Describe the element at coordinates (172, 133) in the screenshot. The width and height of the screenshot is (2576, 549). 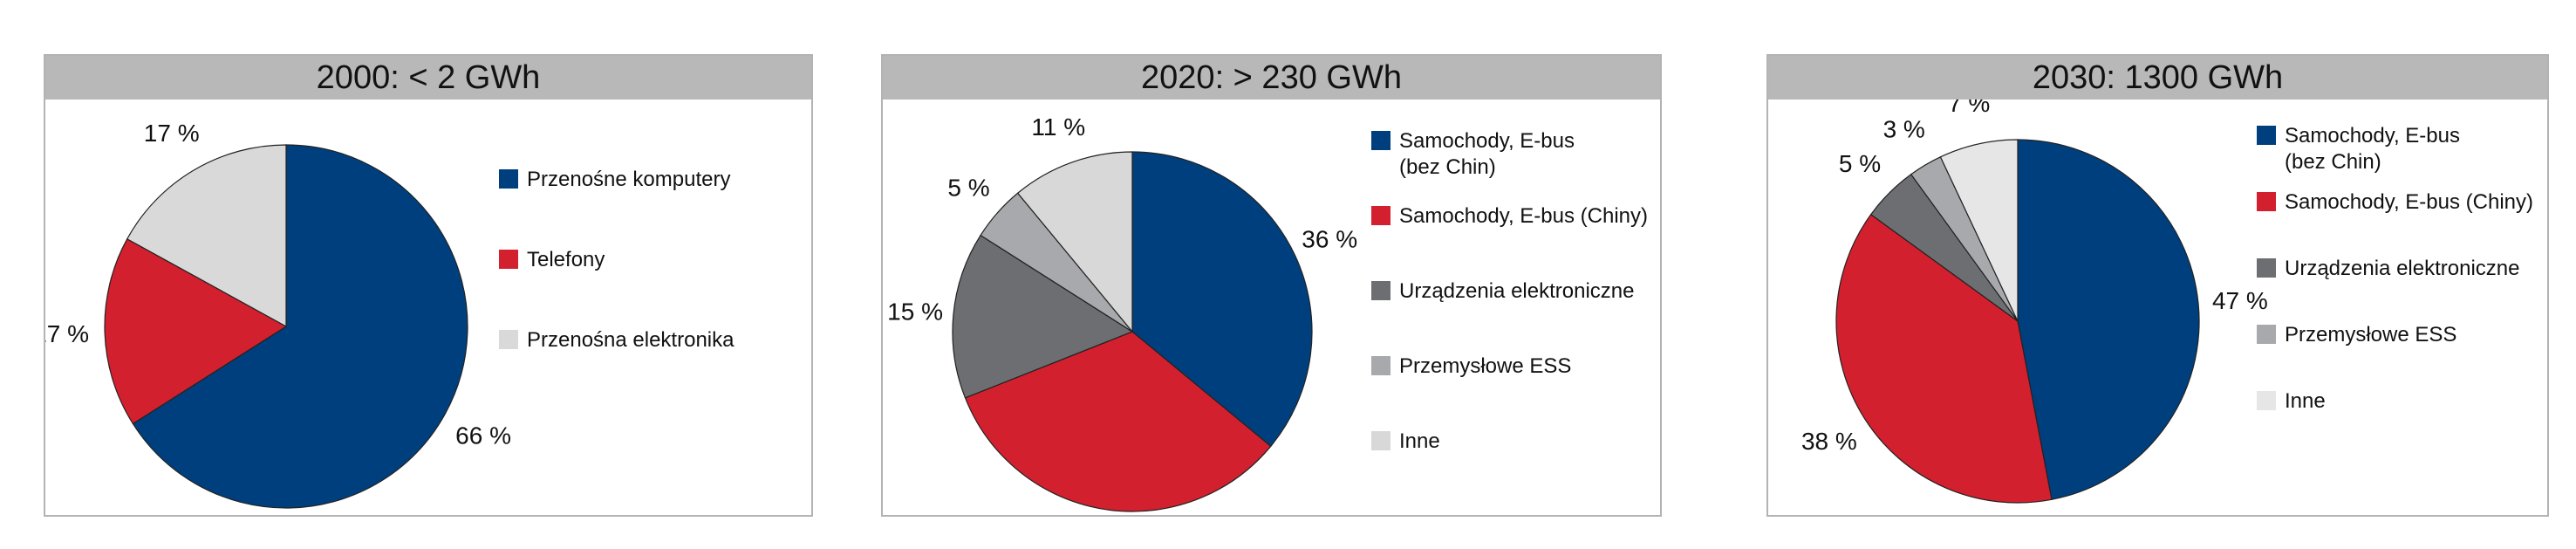
I see `data-label-przenosna-elektronika: 17 %` at that location.